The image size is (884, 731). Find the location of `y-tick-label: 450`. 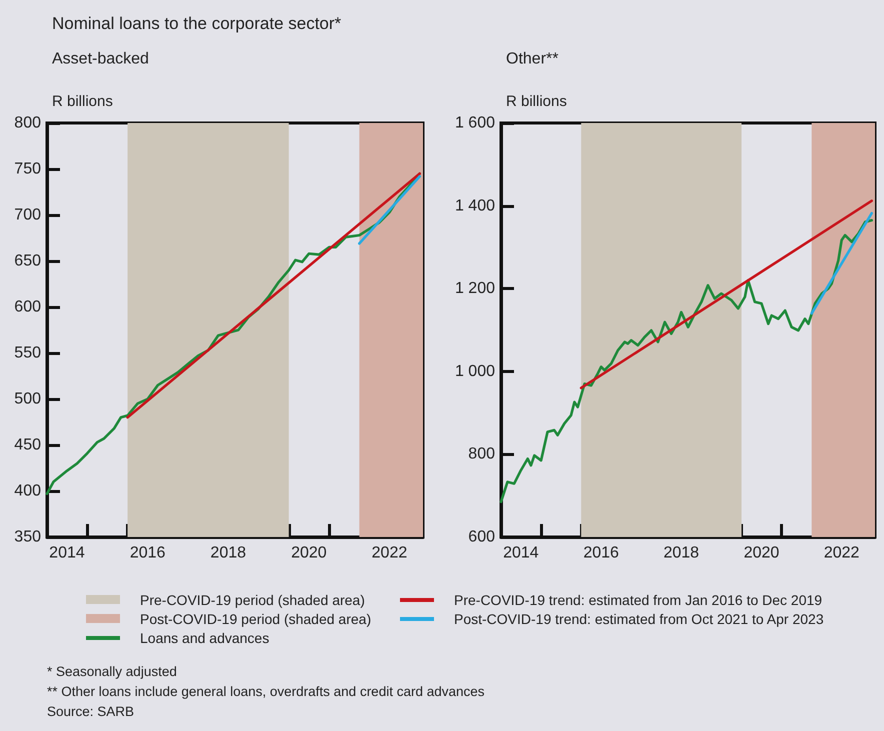

y-tick-label: 450 is located at coordinates (28, 445).